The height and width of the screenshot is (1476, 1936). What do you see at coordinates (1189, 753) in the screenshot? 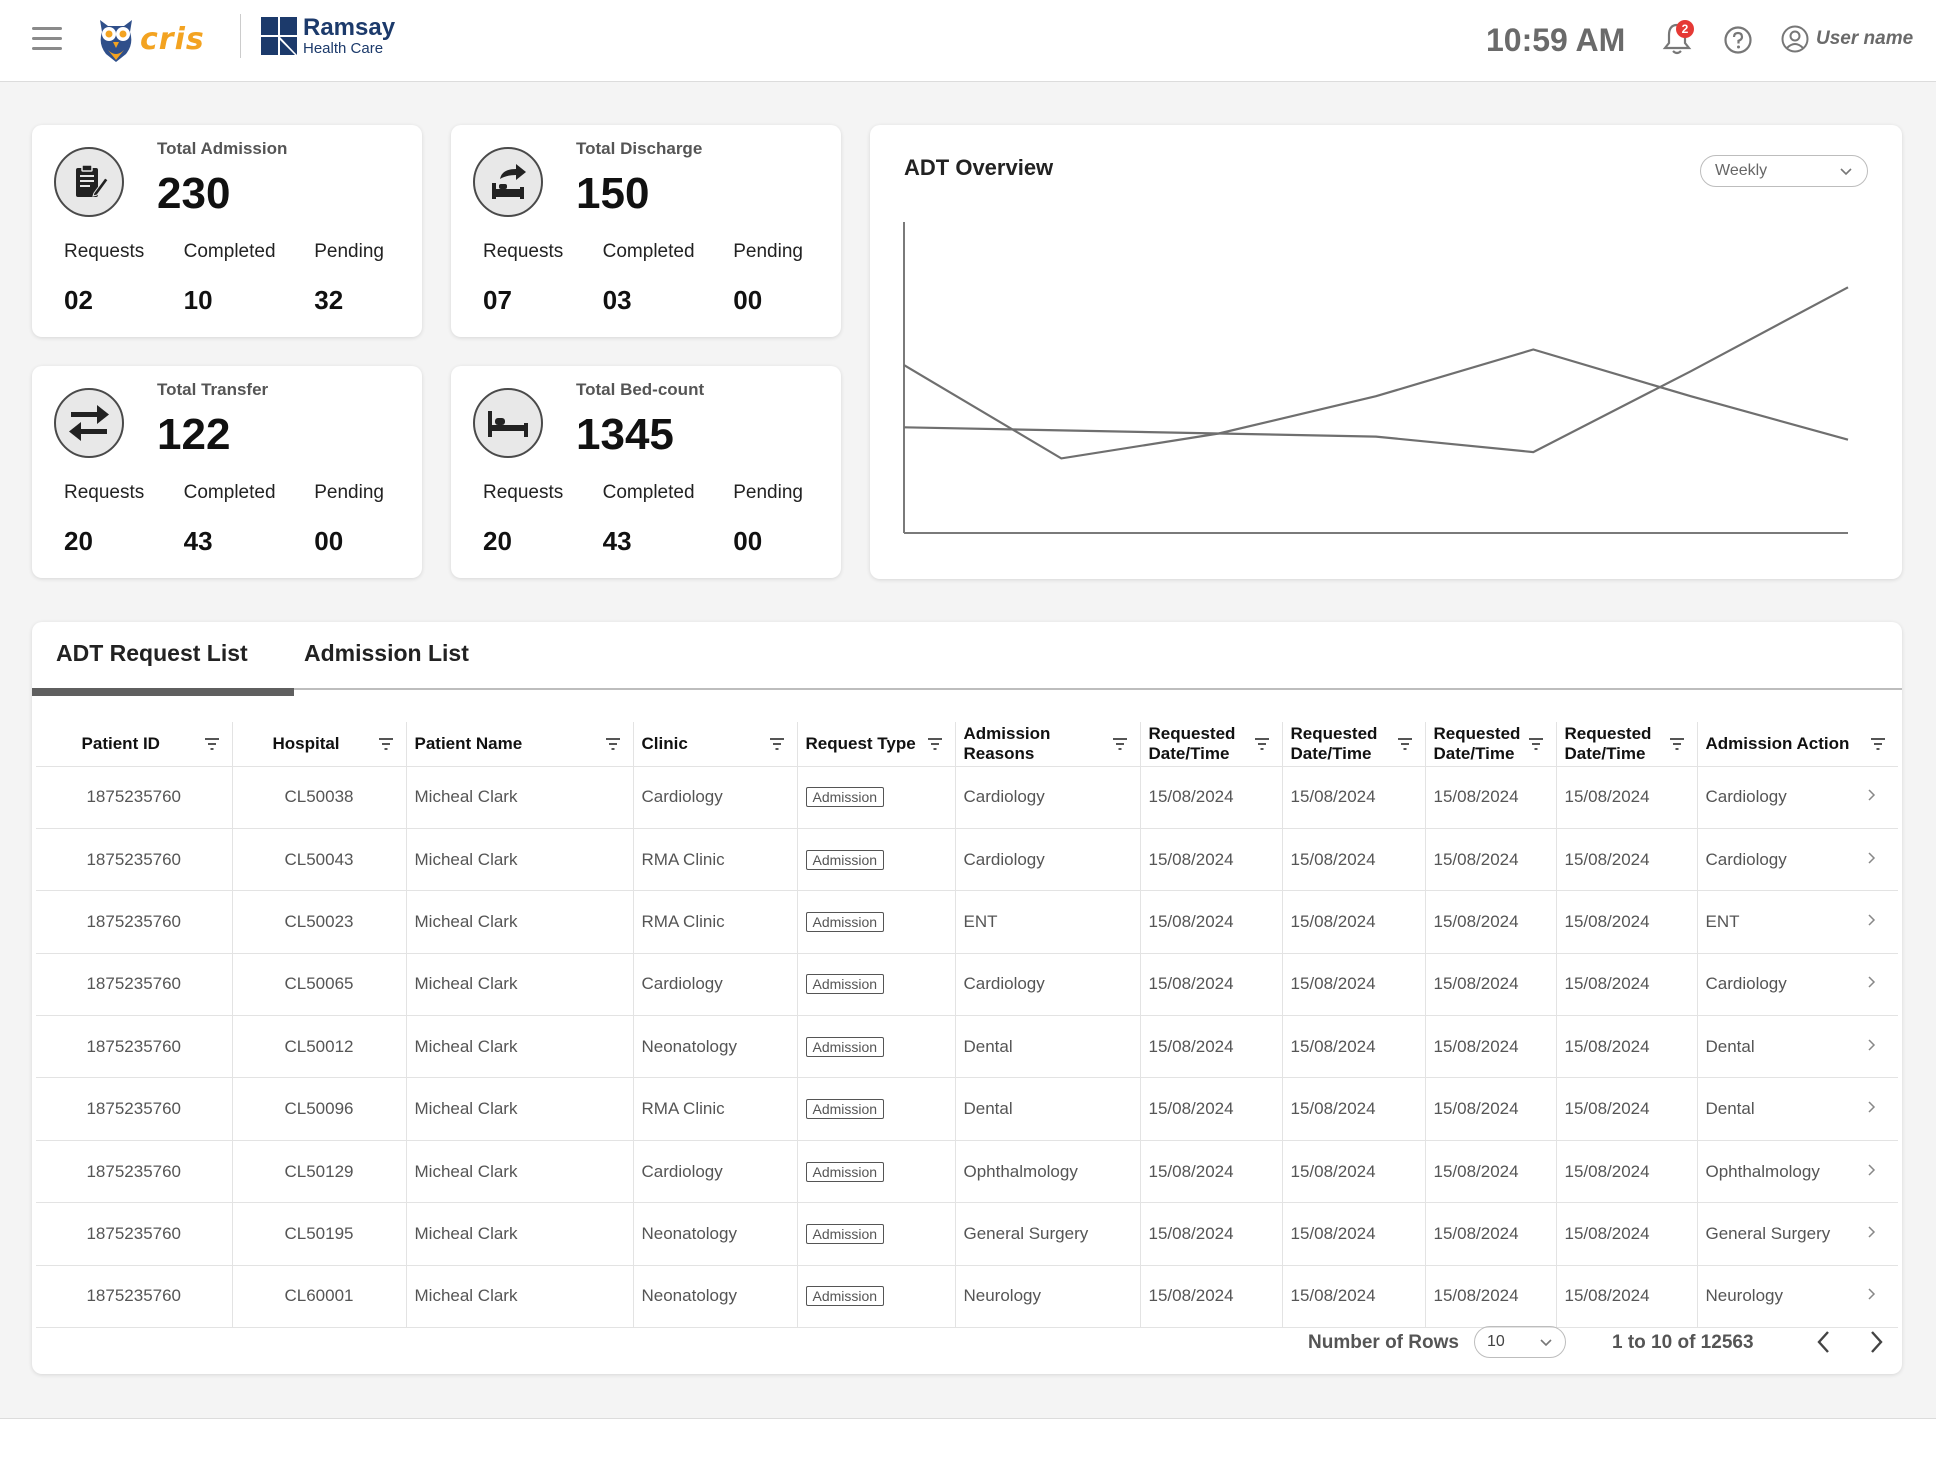
I see `column-header-label: Date/Time` at bounding box center [1189, 753].